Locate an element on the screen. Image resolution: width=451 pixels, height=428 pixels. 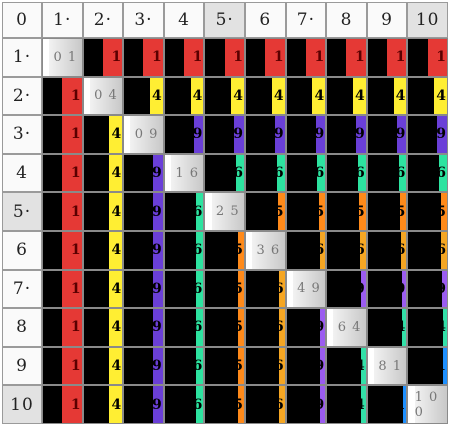
column-header-4: 4 is located at coordinates (184, 20).